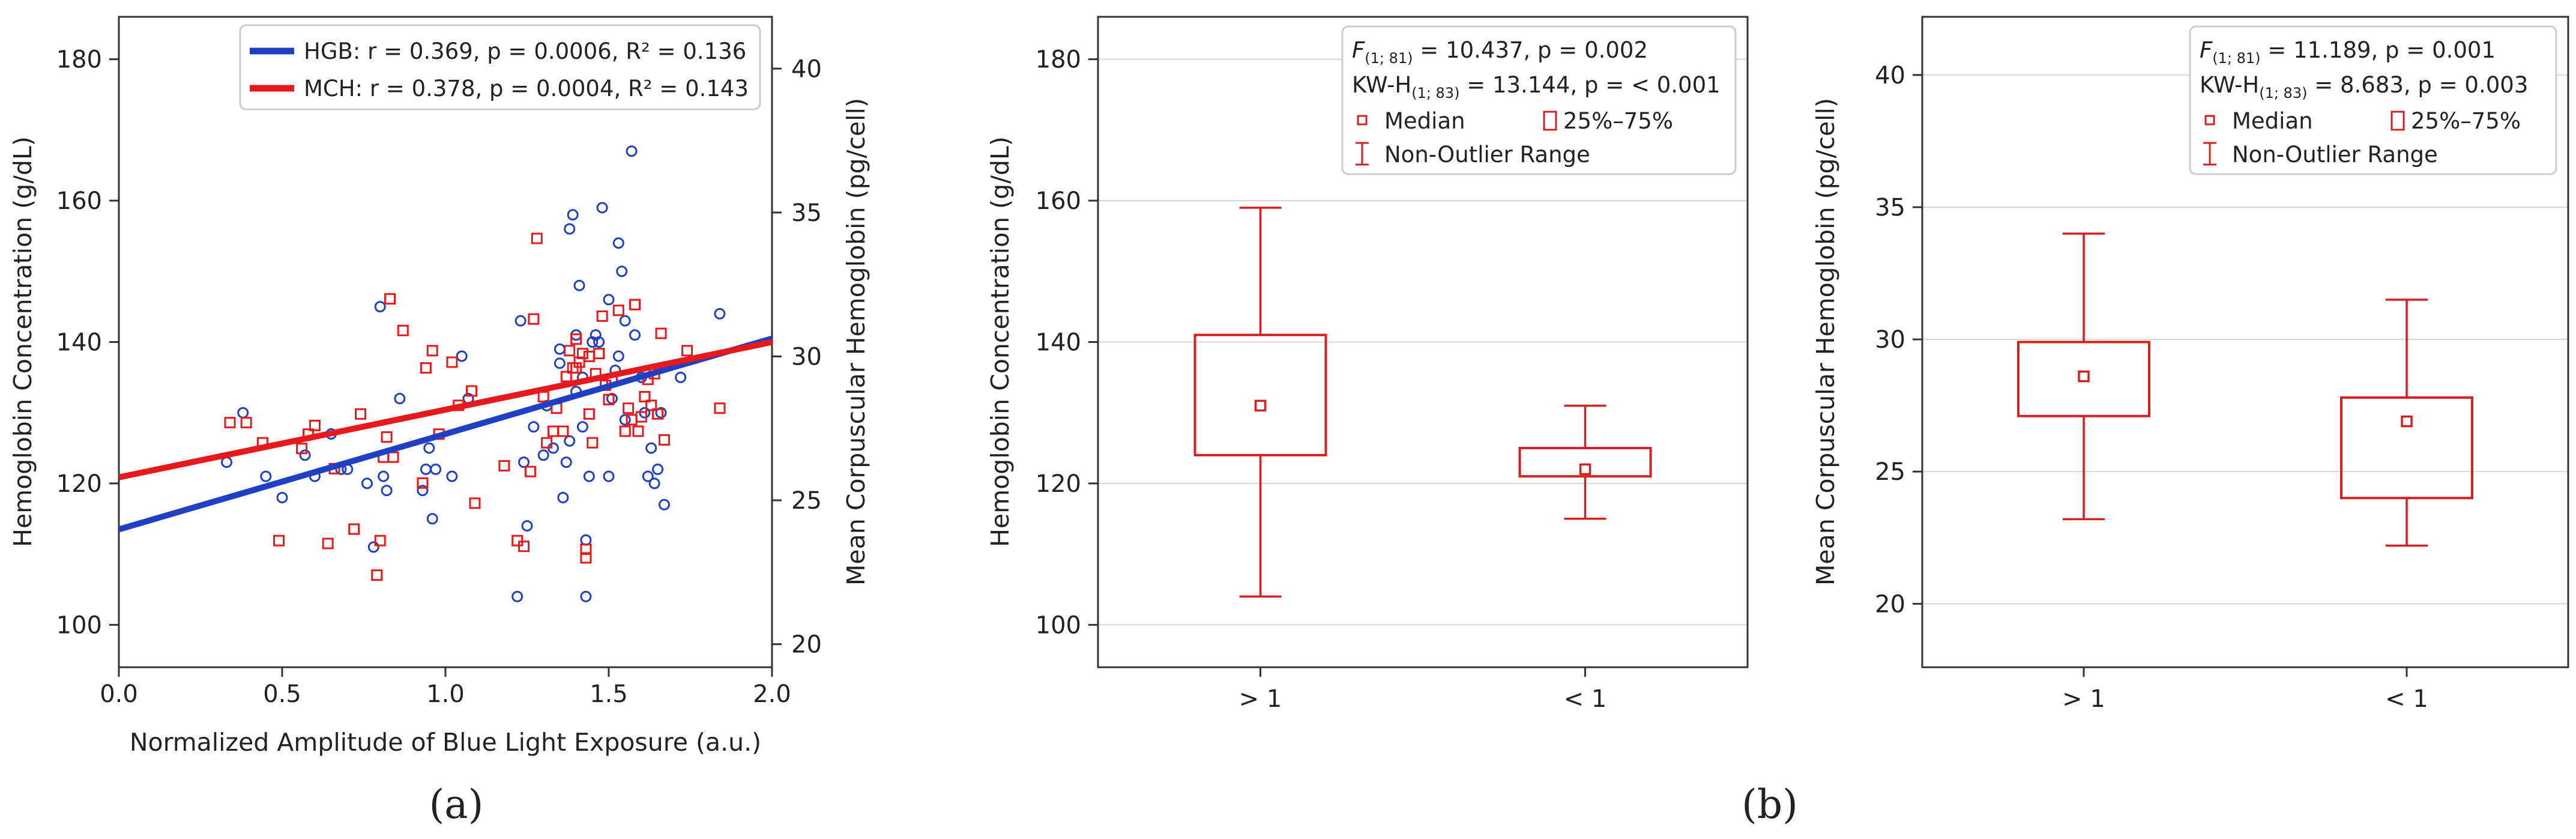  I want to click on y-tick-label: 140, so click(1058, 343).